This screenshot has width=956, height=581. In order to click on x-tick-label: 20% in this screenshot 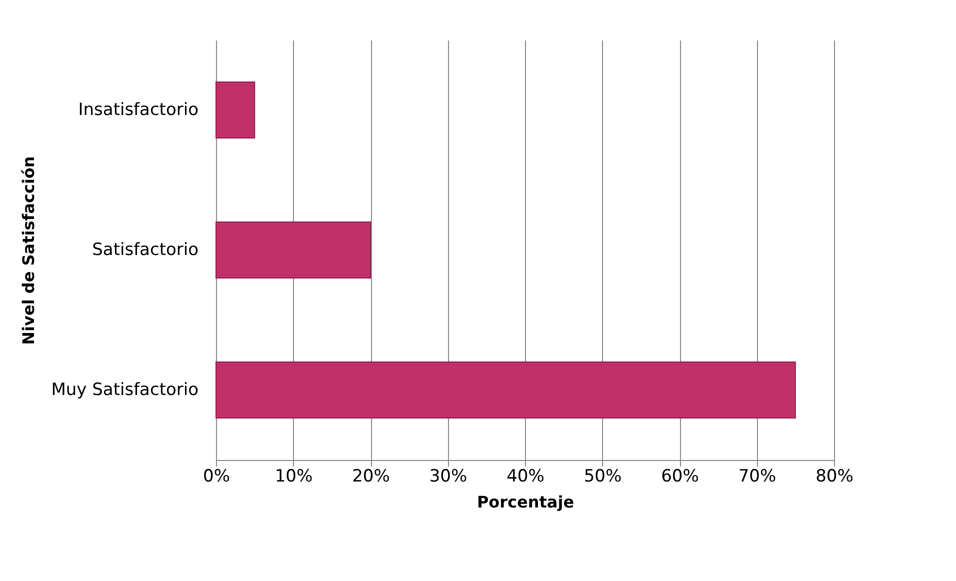, I will do `click(371, 476)`.